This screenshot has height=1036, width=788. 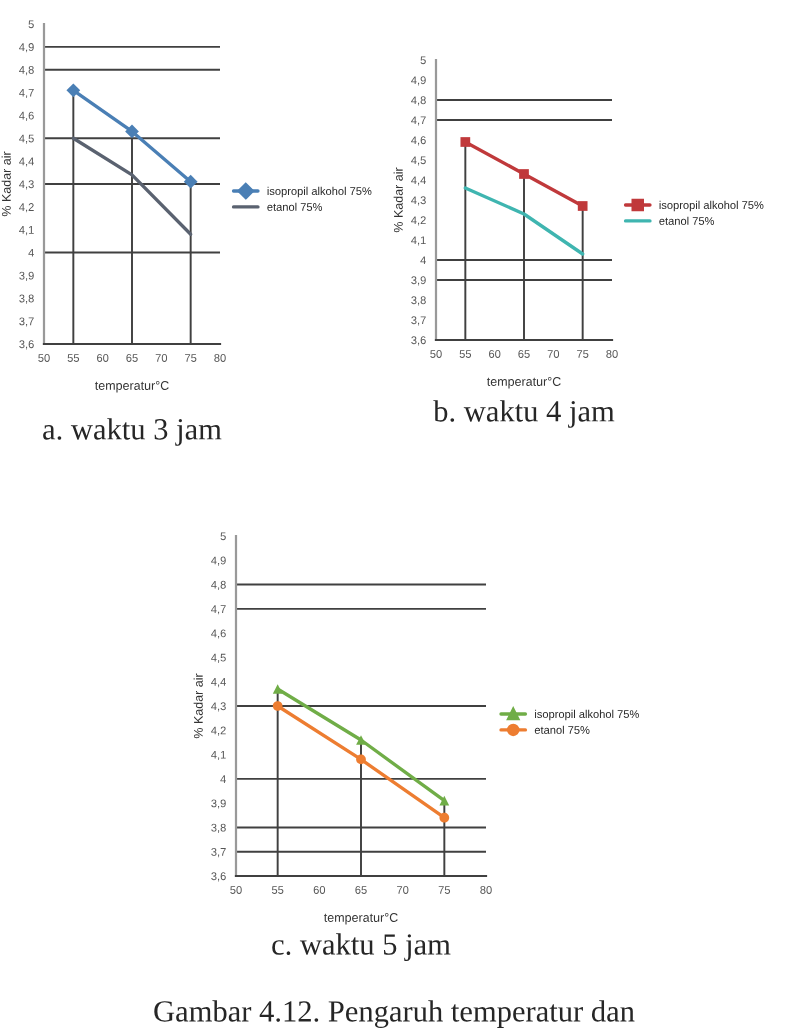 I want to click on text: Gambar 4.12. Pengaruh temperatur dan, so click(x=394, y=1014).